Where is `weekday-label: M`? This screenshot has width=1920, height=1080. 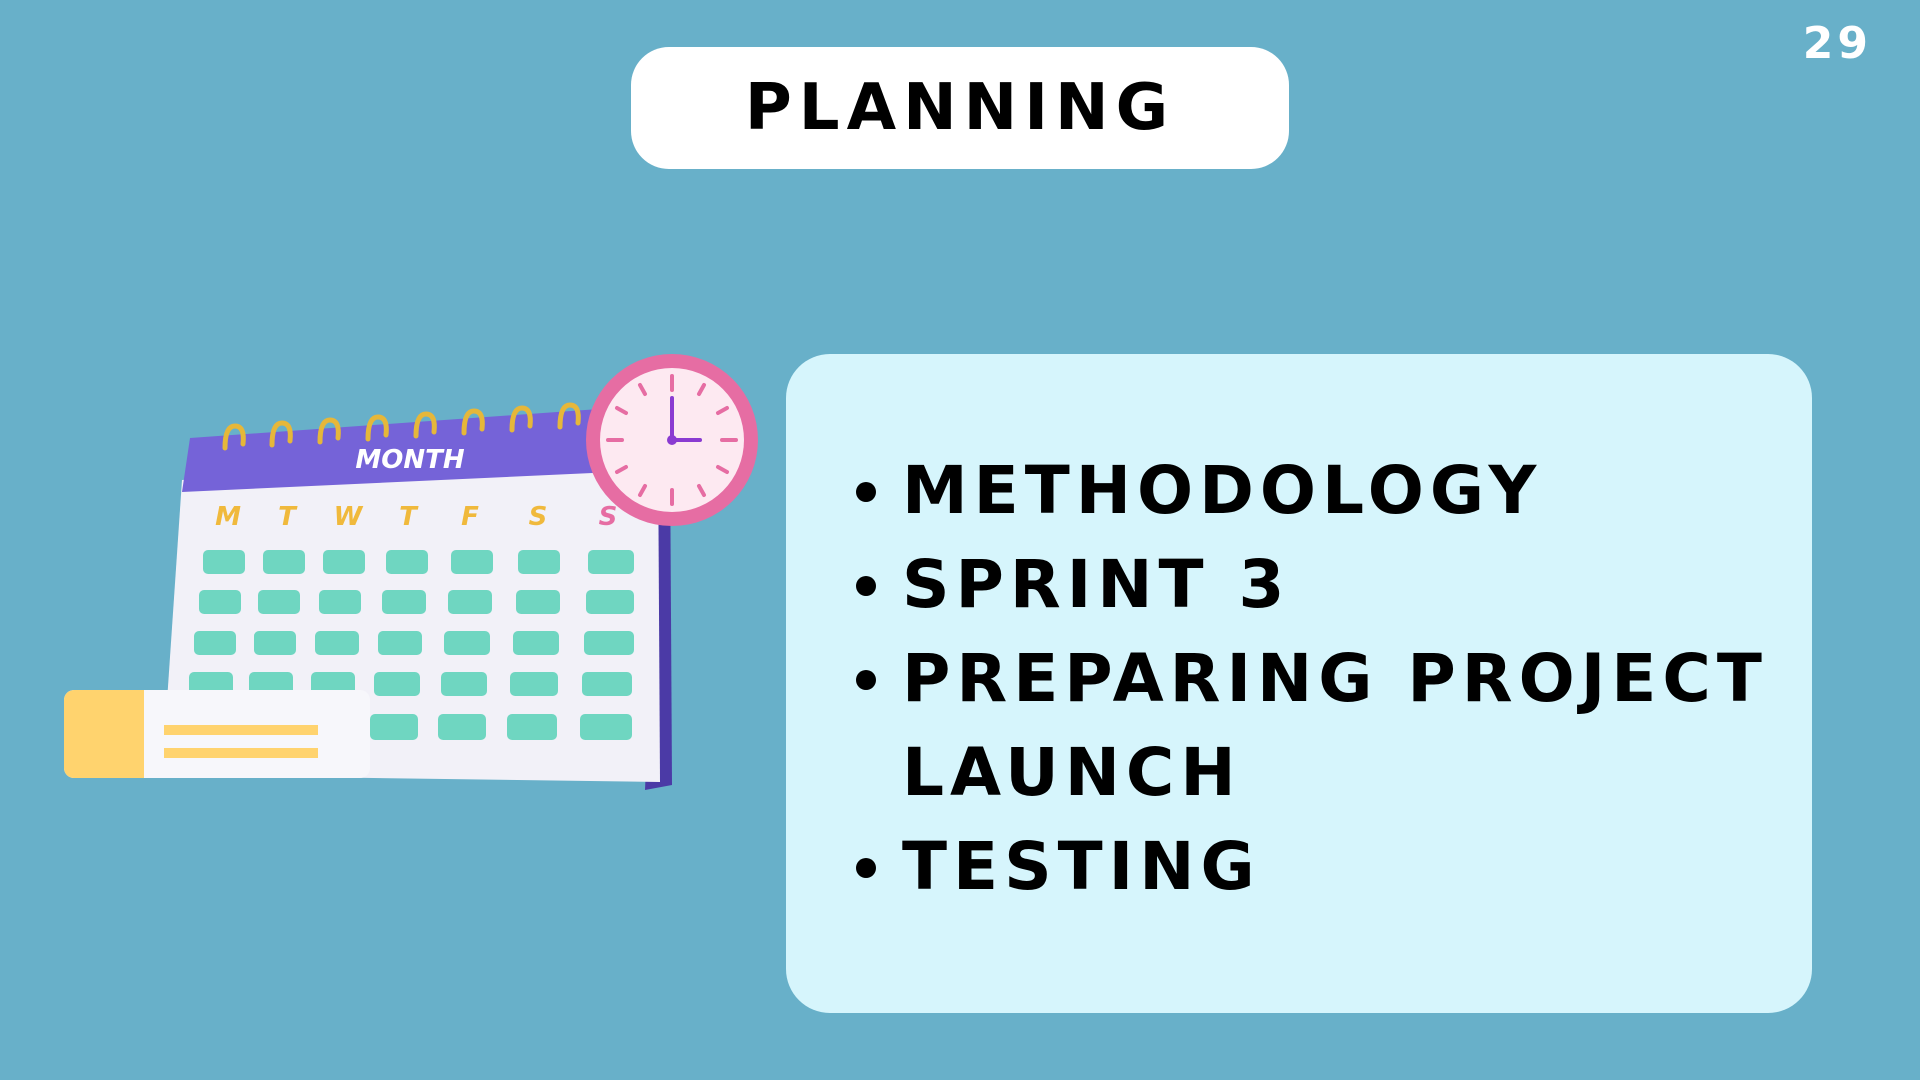
weekday-label: M is located at coordinates (228, 517).